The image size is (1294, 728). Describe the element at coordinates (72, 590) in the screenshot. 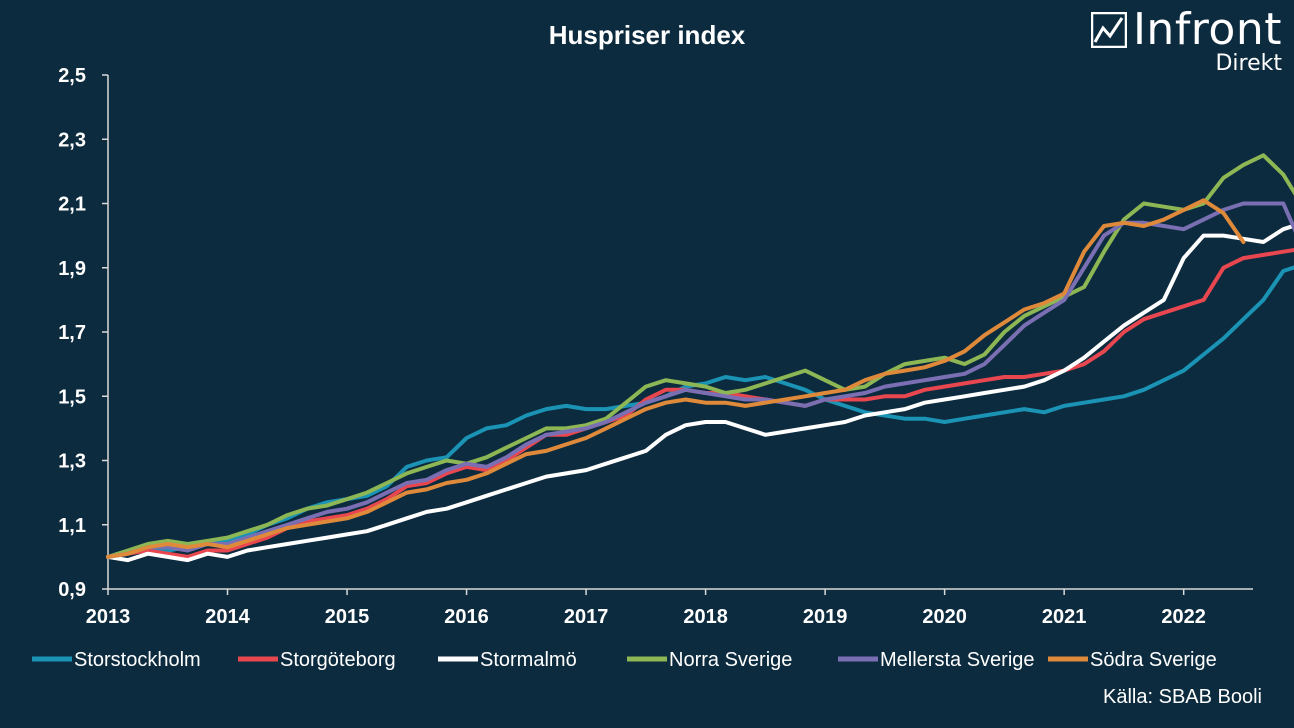

I see `y-tick-label: 0,9` at that location.